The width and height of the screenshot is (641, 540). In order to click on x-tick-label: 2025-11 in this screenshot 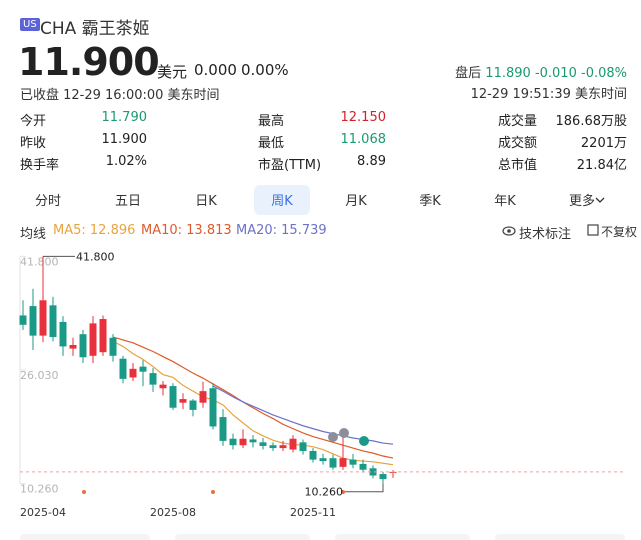, I will do `click(313, 512)`.